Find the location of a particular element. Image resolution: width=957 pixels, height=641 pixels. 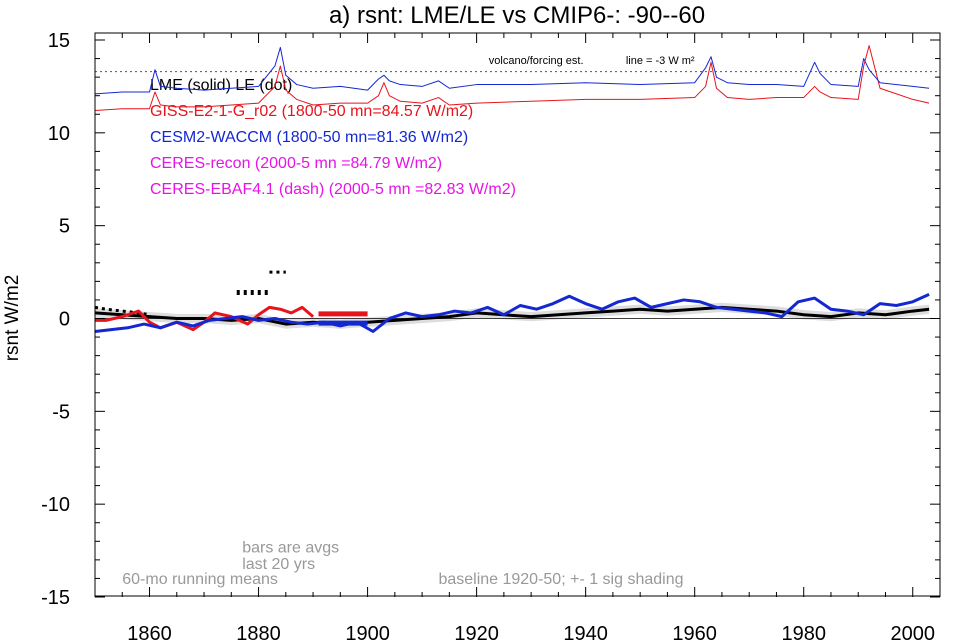

annotation-bars2: last 20 yrs is located at coordinates (278, 564).